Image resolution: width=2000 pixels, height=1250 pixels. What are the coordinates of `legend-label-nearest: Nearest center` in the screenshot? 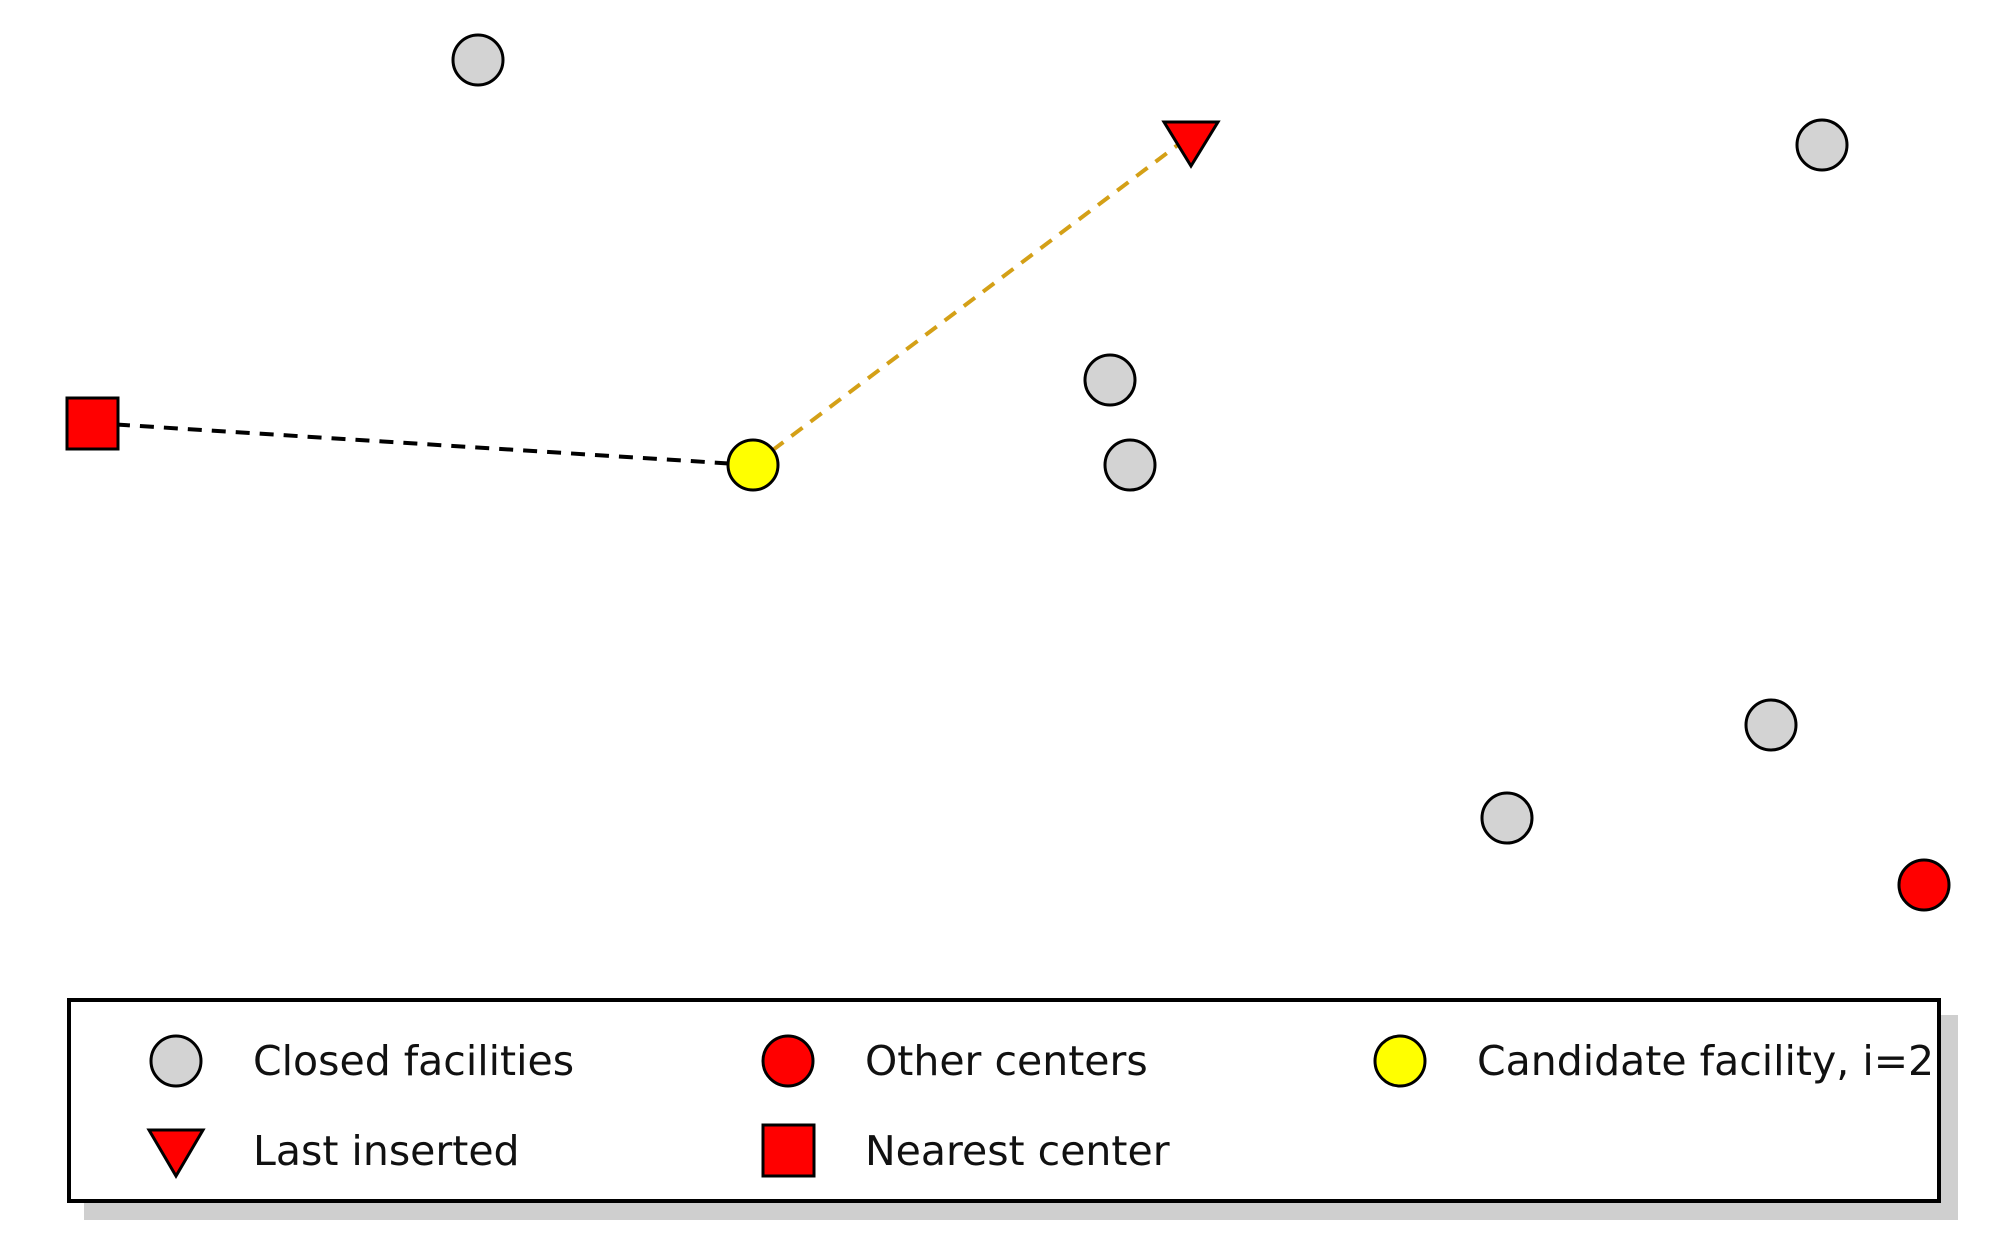 It's located at (1017, 1151).